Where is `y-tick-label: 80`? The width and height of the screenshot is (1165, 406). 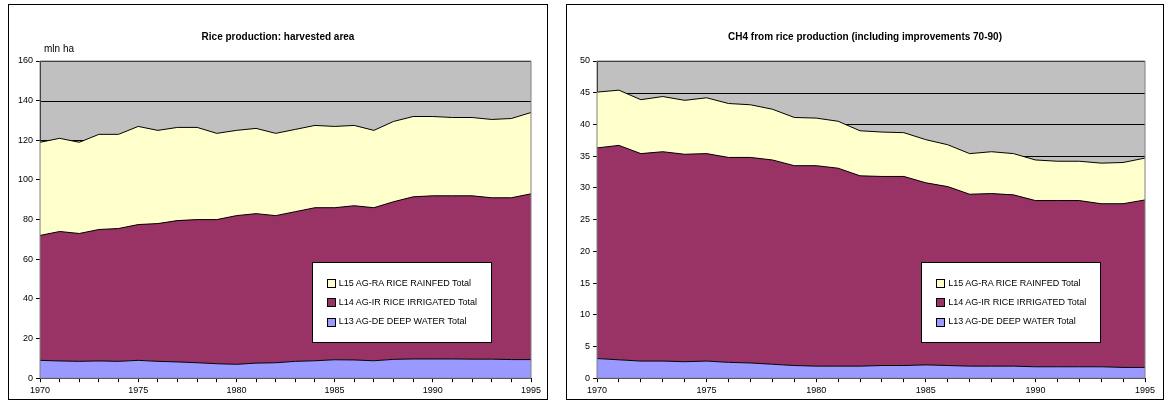 y-tick-label: 80 is located at coordinates (28, 219).